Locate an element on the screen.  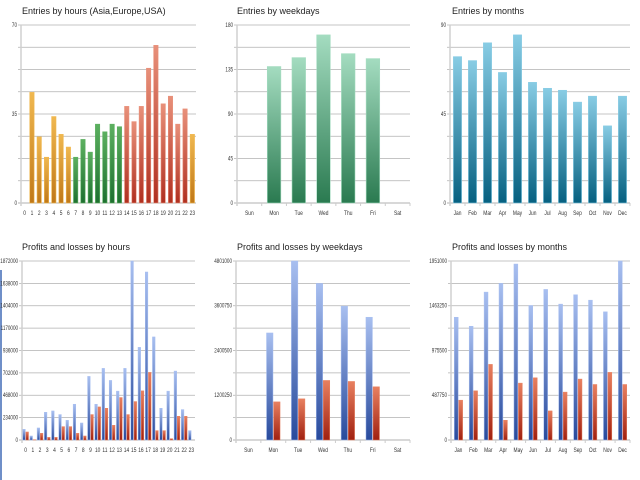
x-tick-label: 6 is located at coordinates (68, 450).